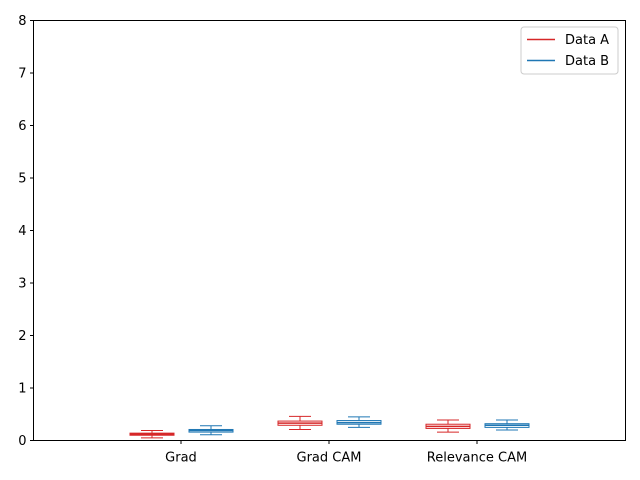  What do you see at coordinates (22, 389) in the screenshot?
I see `y-tick-label: 1` at bounding box center [22, 389].